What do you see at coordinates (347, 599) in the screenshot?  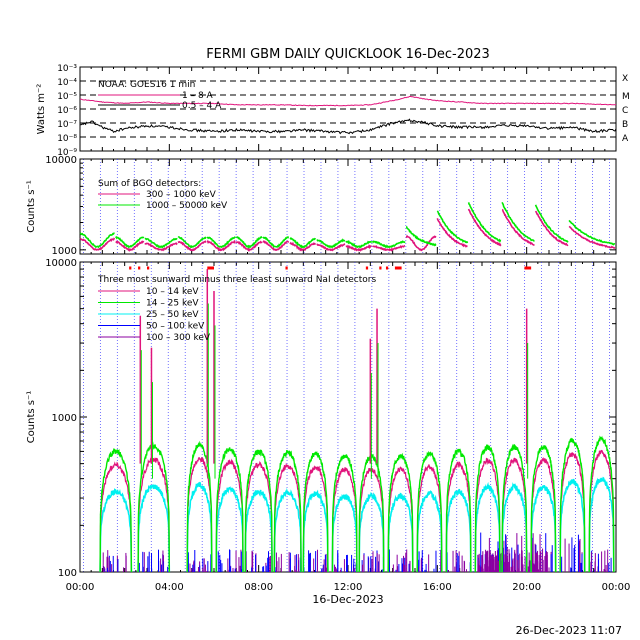 I see `x-date-label: 16-Dec-2023` at bounding box center [347, 599].